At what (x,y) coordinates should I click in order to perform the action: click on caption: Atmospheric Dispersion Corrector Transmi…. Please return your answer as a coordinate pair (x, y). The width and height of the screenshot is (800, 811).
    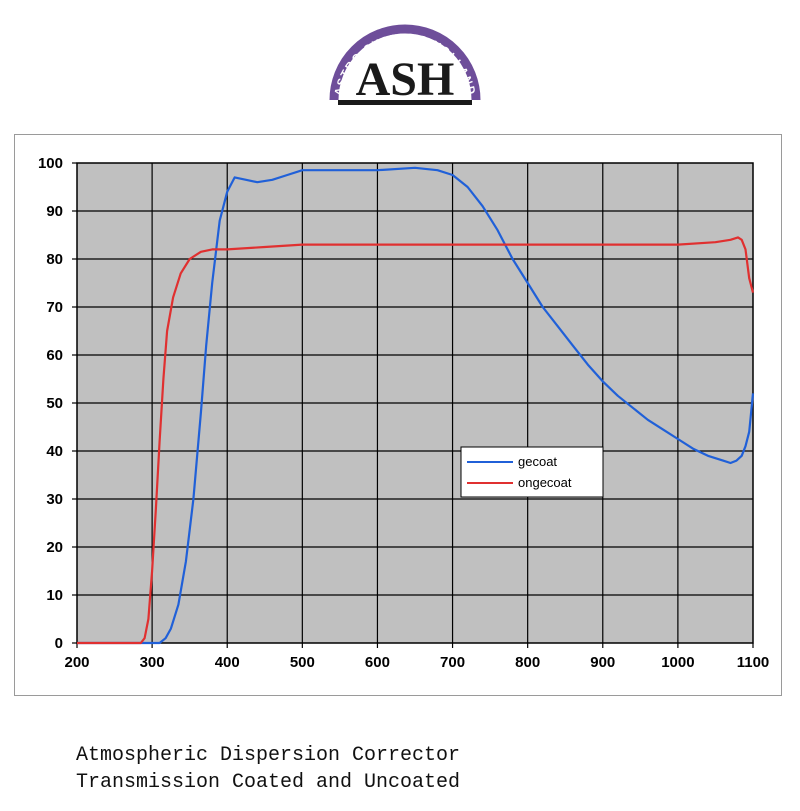
    Looking at the image, I should click on (268, 769).